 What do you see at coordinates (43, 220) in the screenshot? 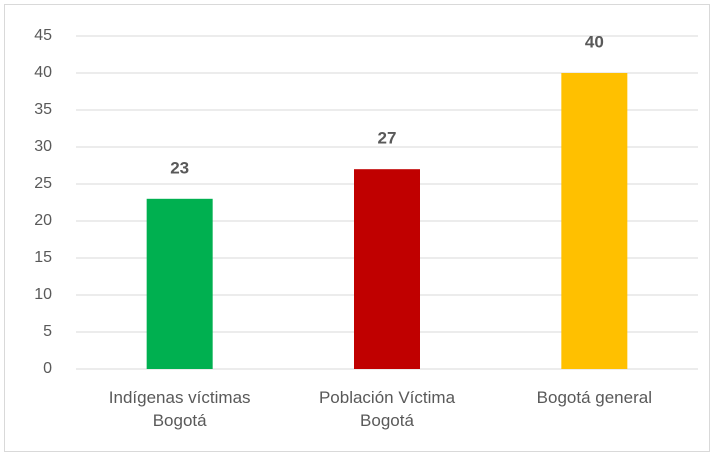
I see `y-tick-label: 20` at bounding box center [43, 220].